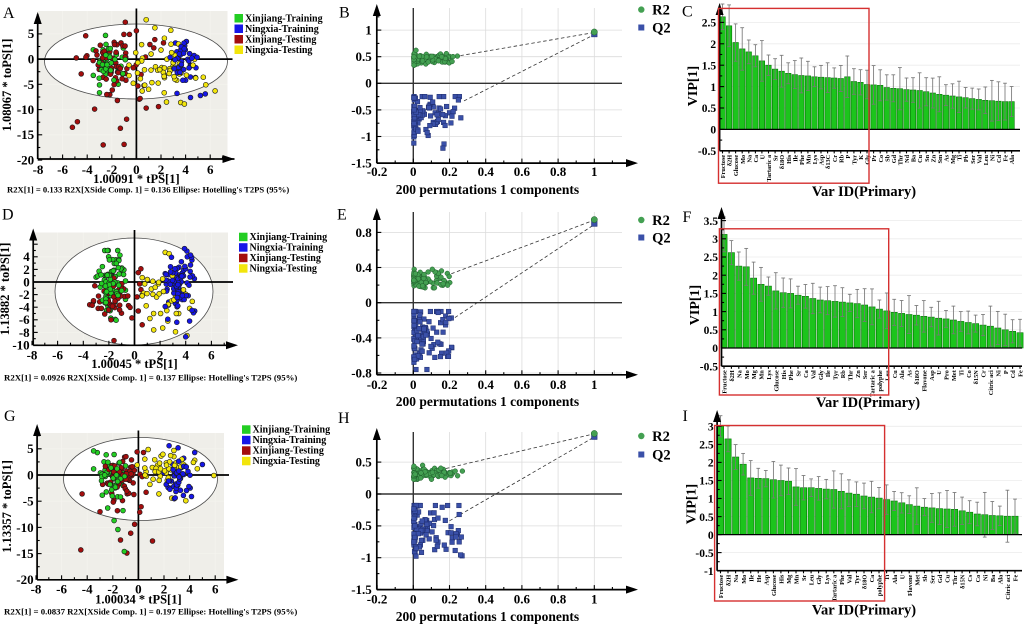 Image resolution: width=1024 pixels, height=631 pixels. Describe the element at coordinates (687, 12) in the screenshot. I see `svg-text: C` at that location.